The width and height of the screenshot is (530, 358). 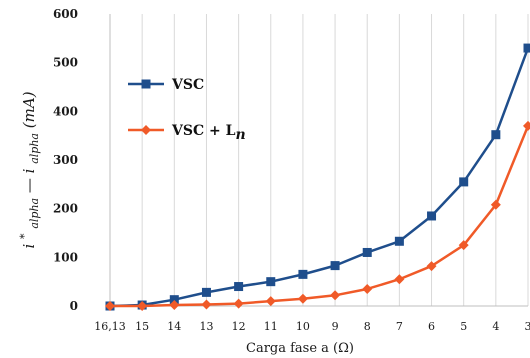 What do you see at coordinates (65, 209) in the screenshot?
I see `y-tick-label: 200` at bounding box center [65, 209].